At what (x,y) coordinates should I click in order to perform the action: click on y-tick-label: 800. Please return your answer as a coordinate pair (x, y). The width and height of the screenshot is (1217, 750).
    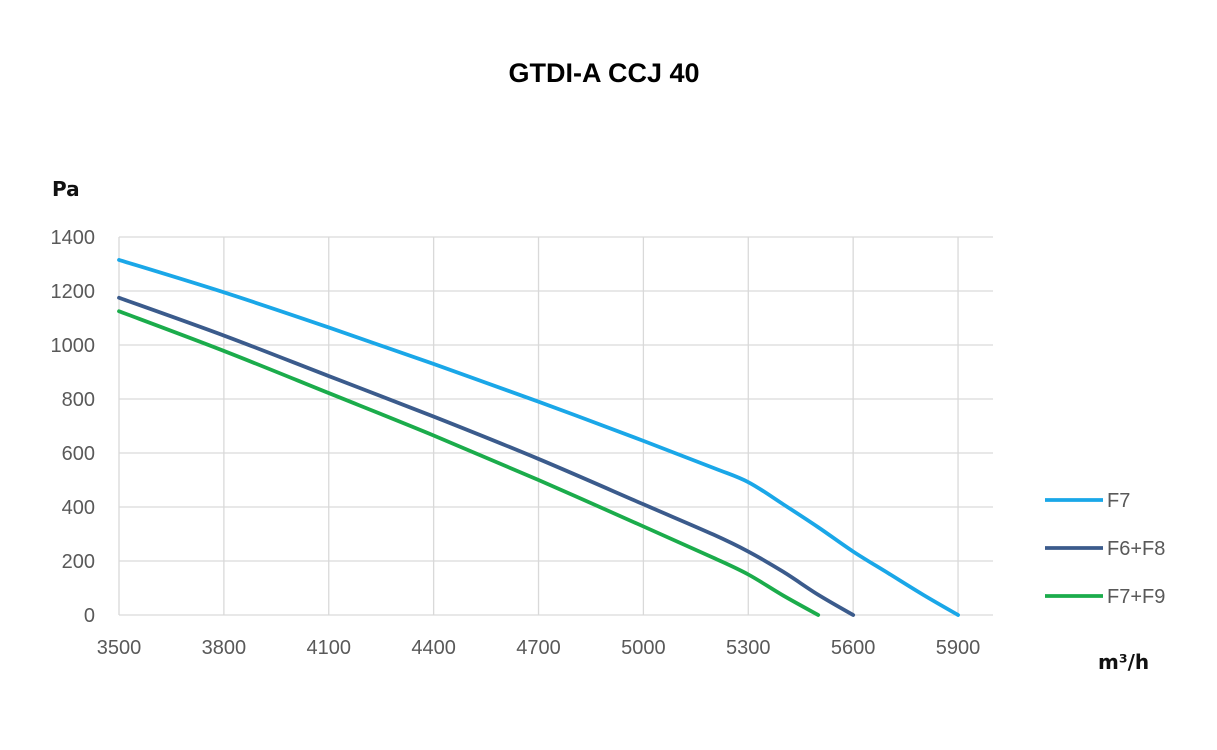
    Looking at the image, I should click on (78, 400).